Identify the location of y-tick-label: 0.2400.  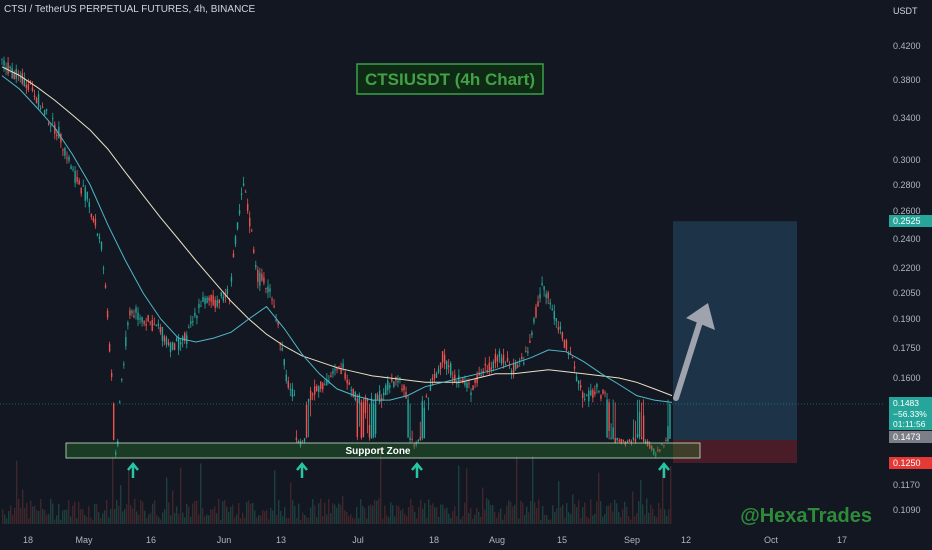
(907, 239).